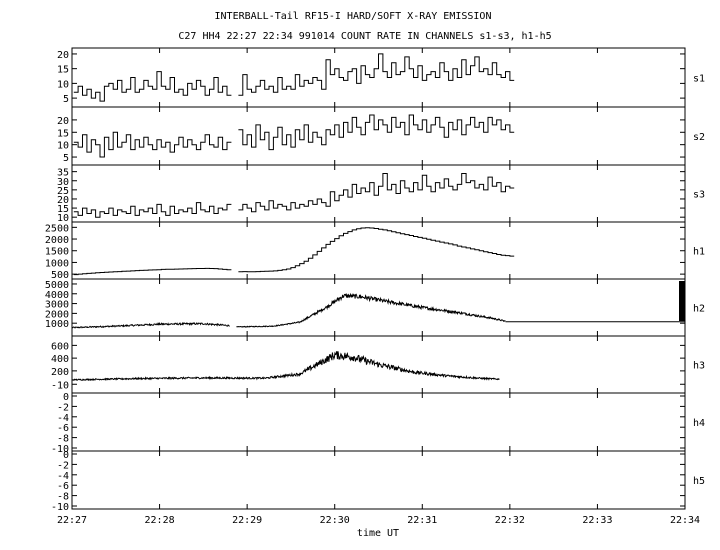 Image resolution: width=720 pixels, height=550 pixels. What do you see at coordinates (63, 121) in the screenshot?
I see `y-tick-label-s2: 20` at bounding box center [63, 121].